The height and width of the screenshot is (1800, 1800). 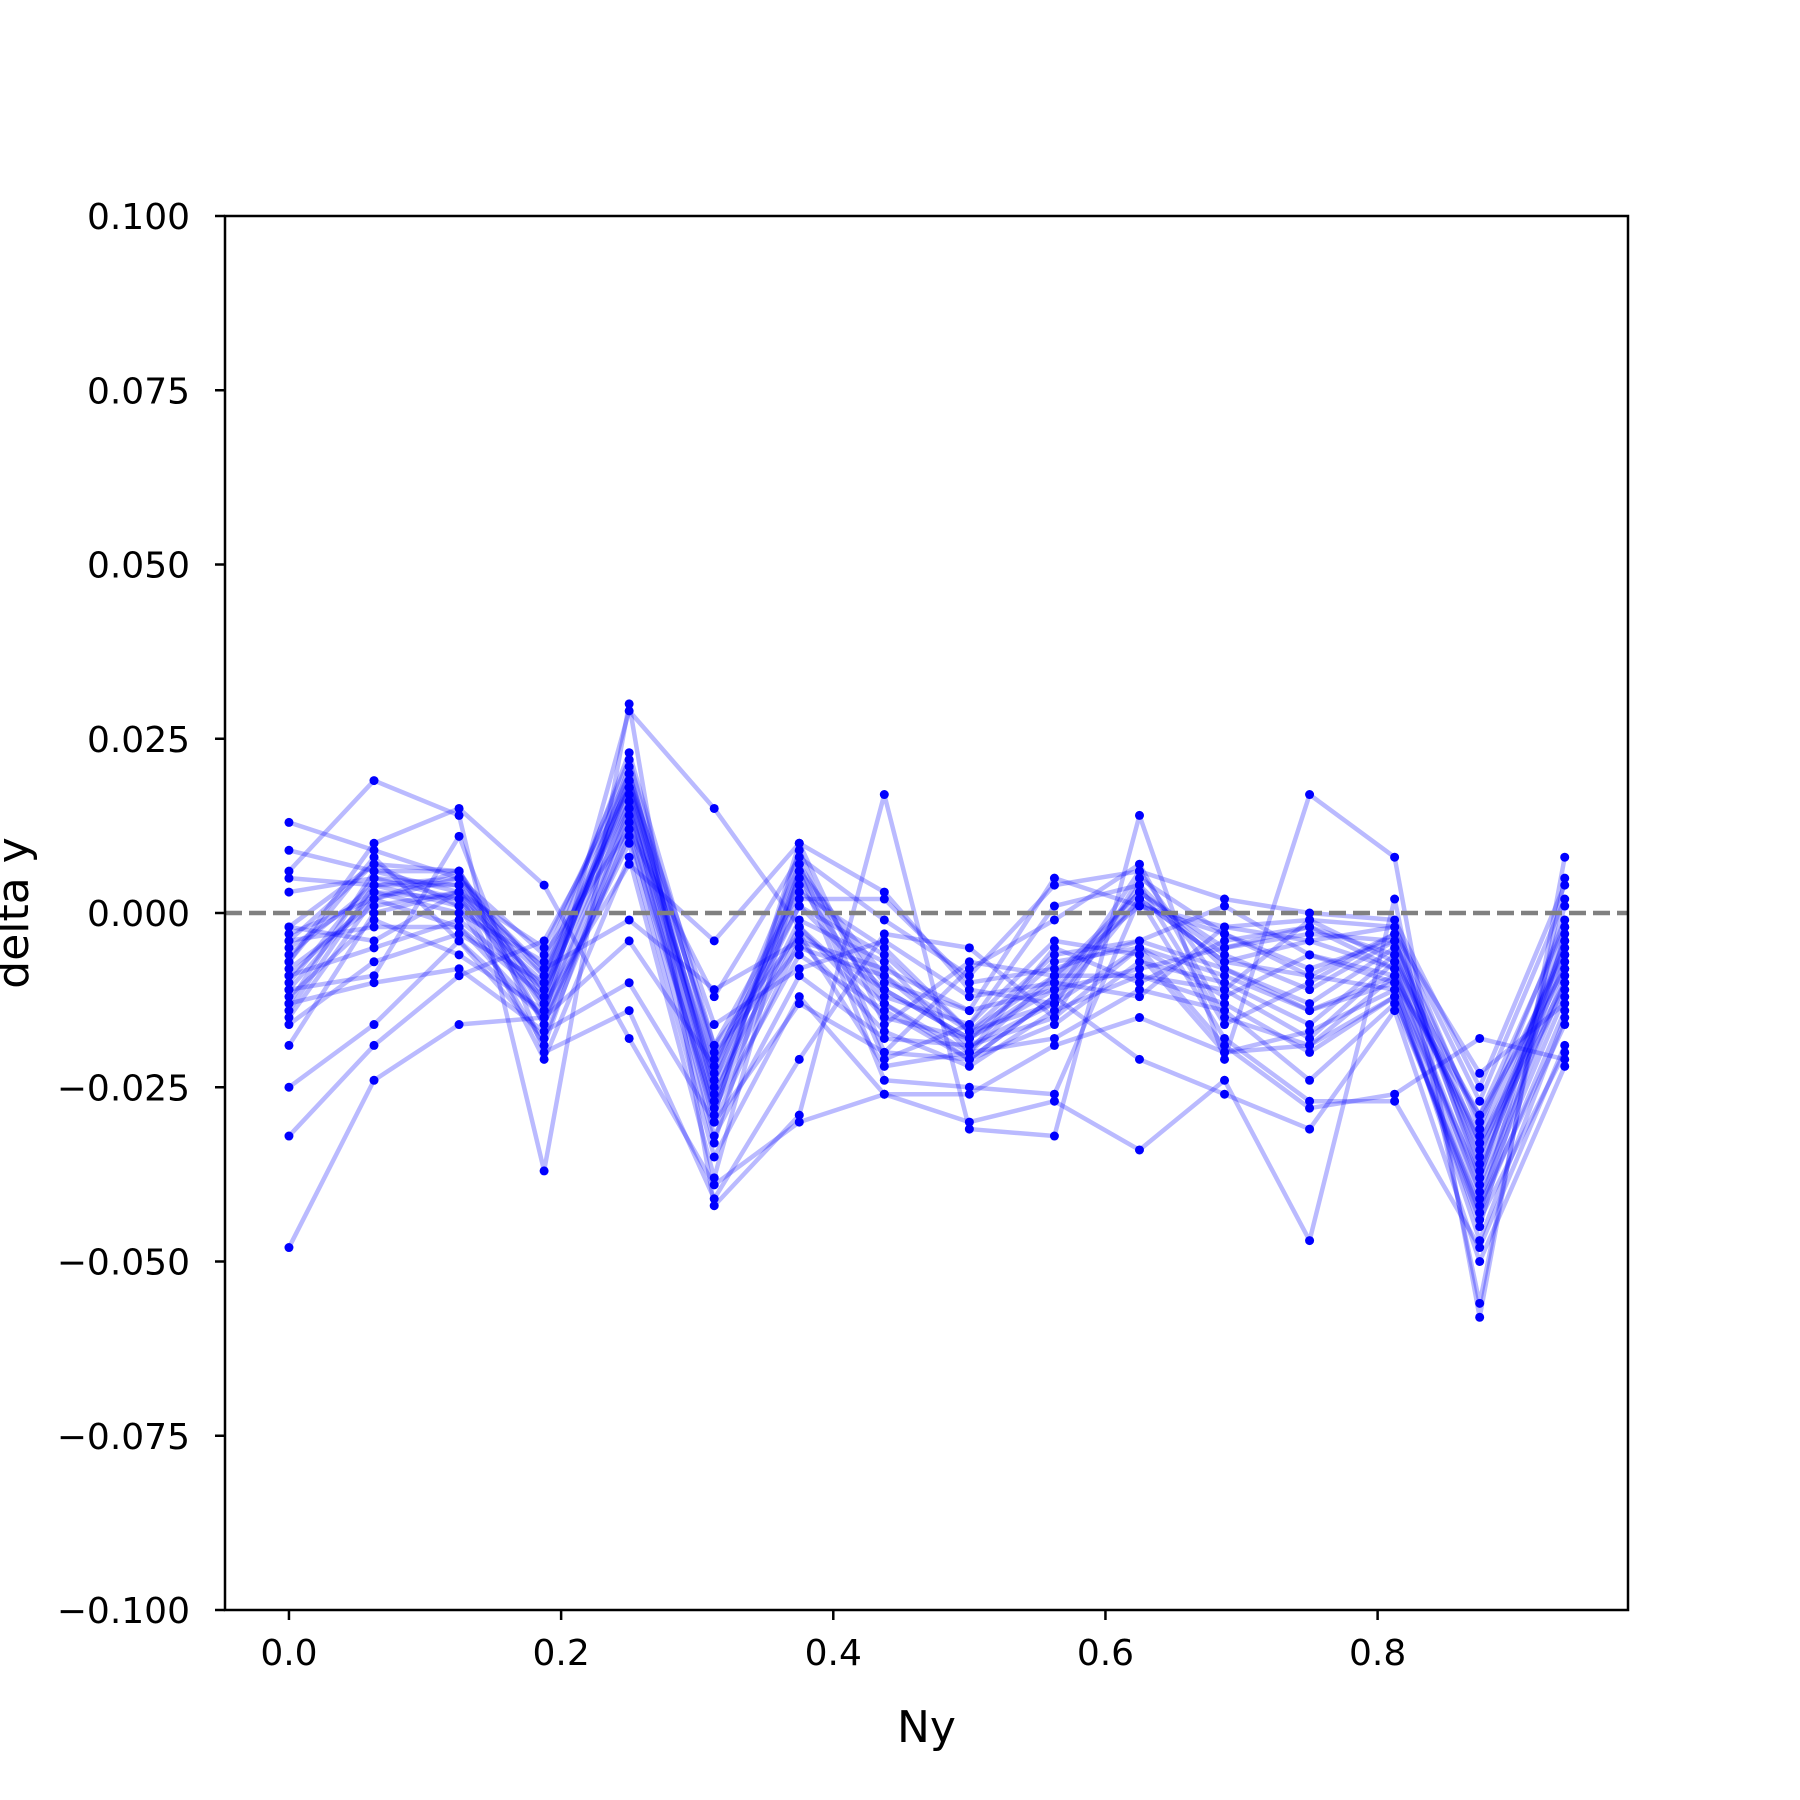 I want to click on x-tick-label: 0.6, so click(x=1105, y=1653).